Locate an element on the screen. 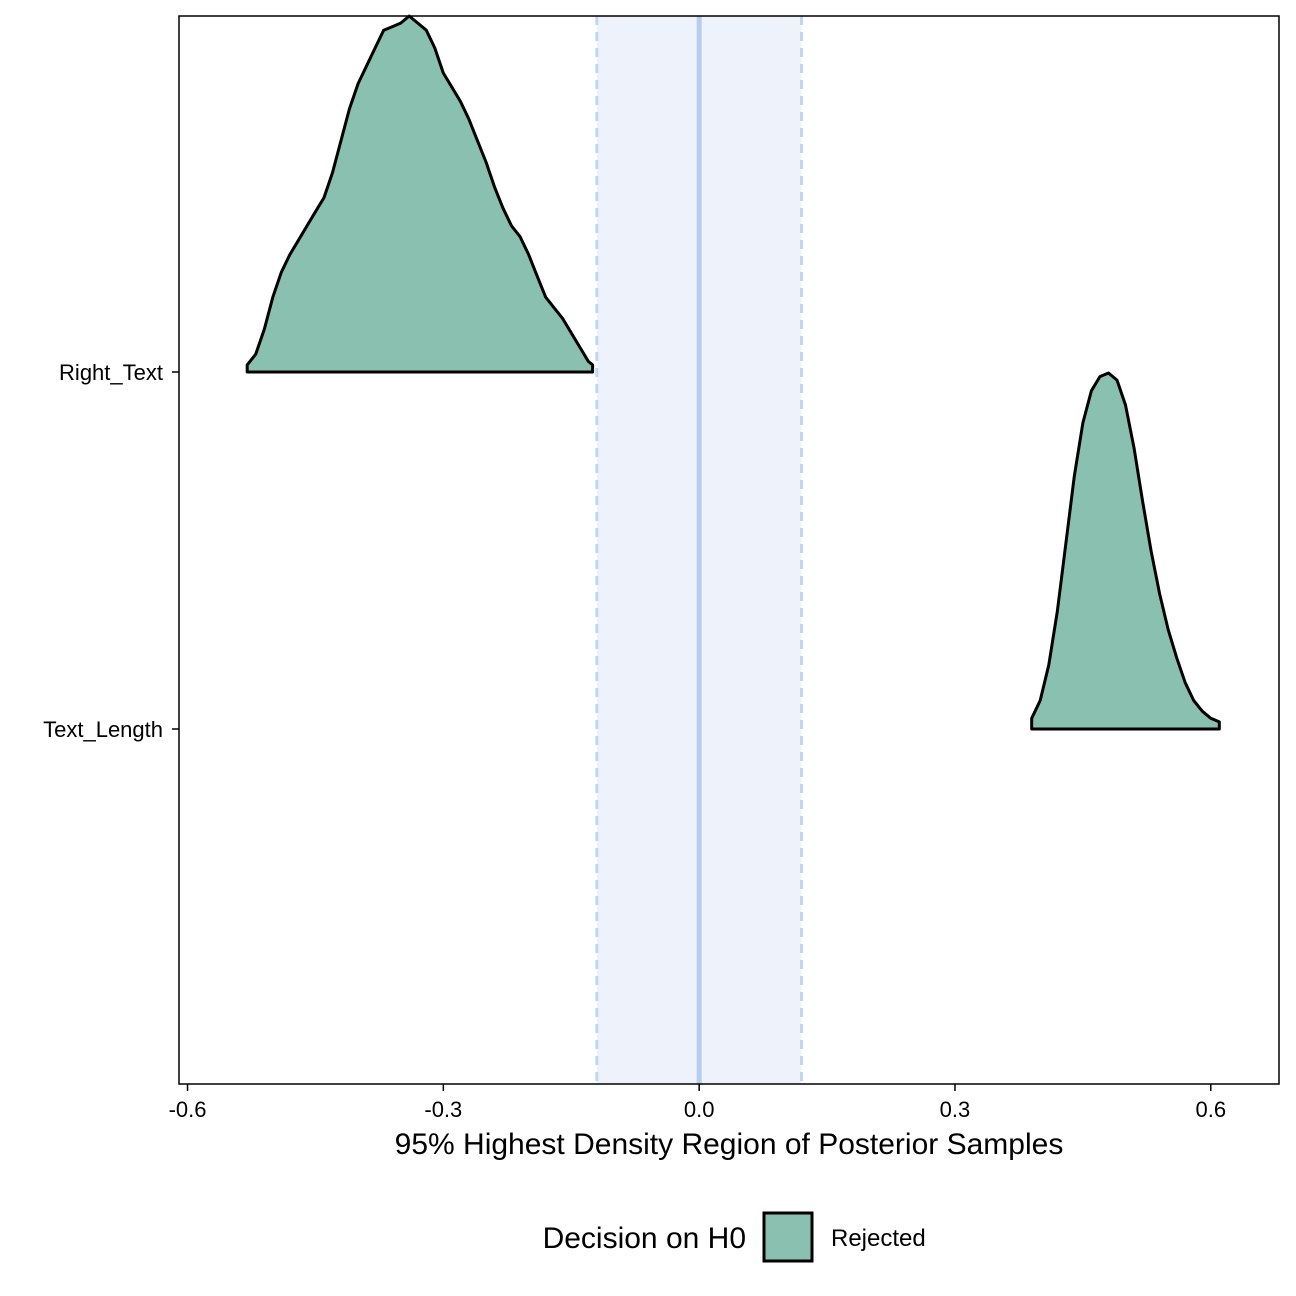 The image size is (1296, 1296). legend: Decision on H0 Rejected is located at coordinates (734, 1237).